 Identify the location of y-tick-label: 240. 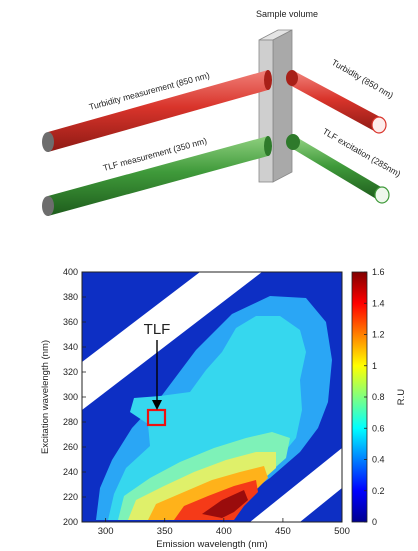
(70, 472).